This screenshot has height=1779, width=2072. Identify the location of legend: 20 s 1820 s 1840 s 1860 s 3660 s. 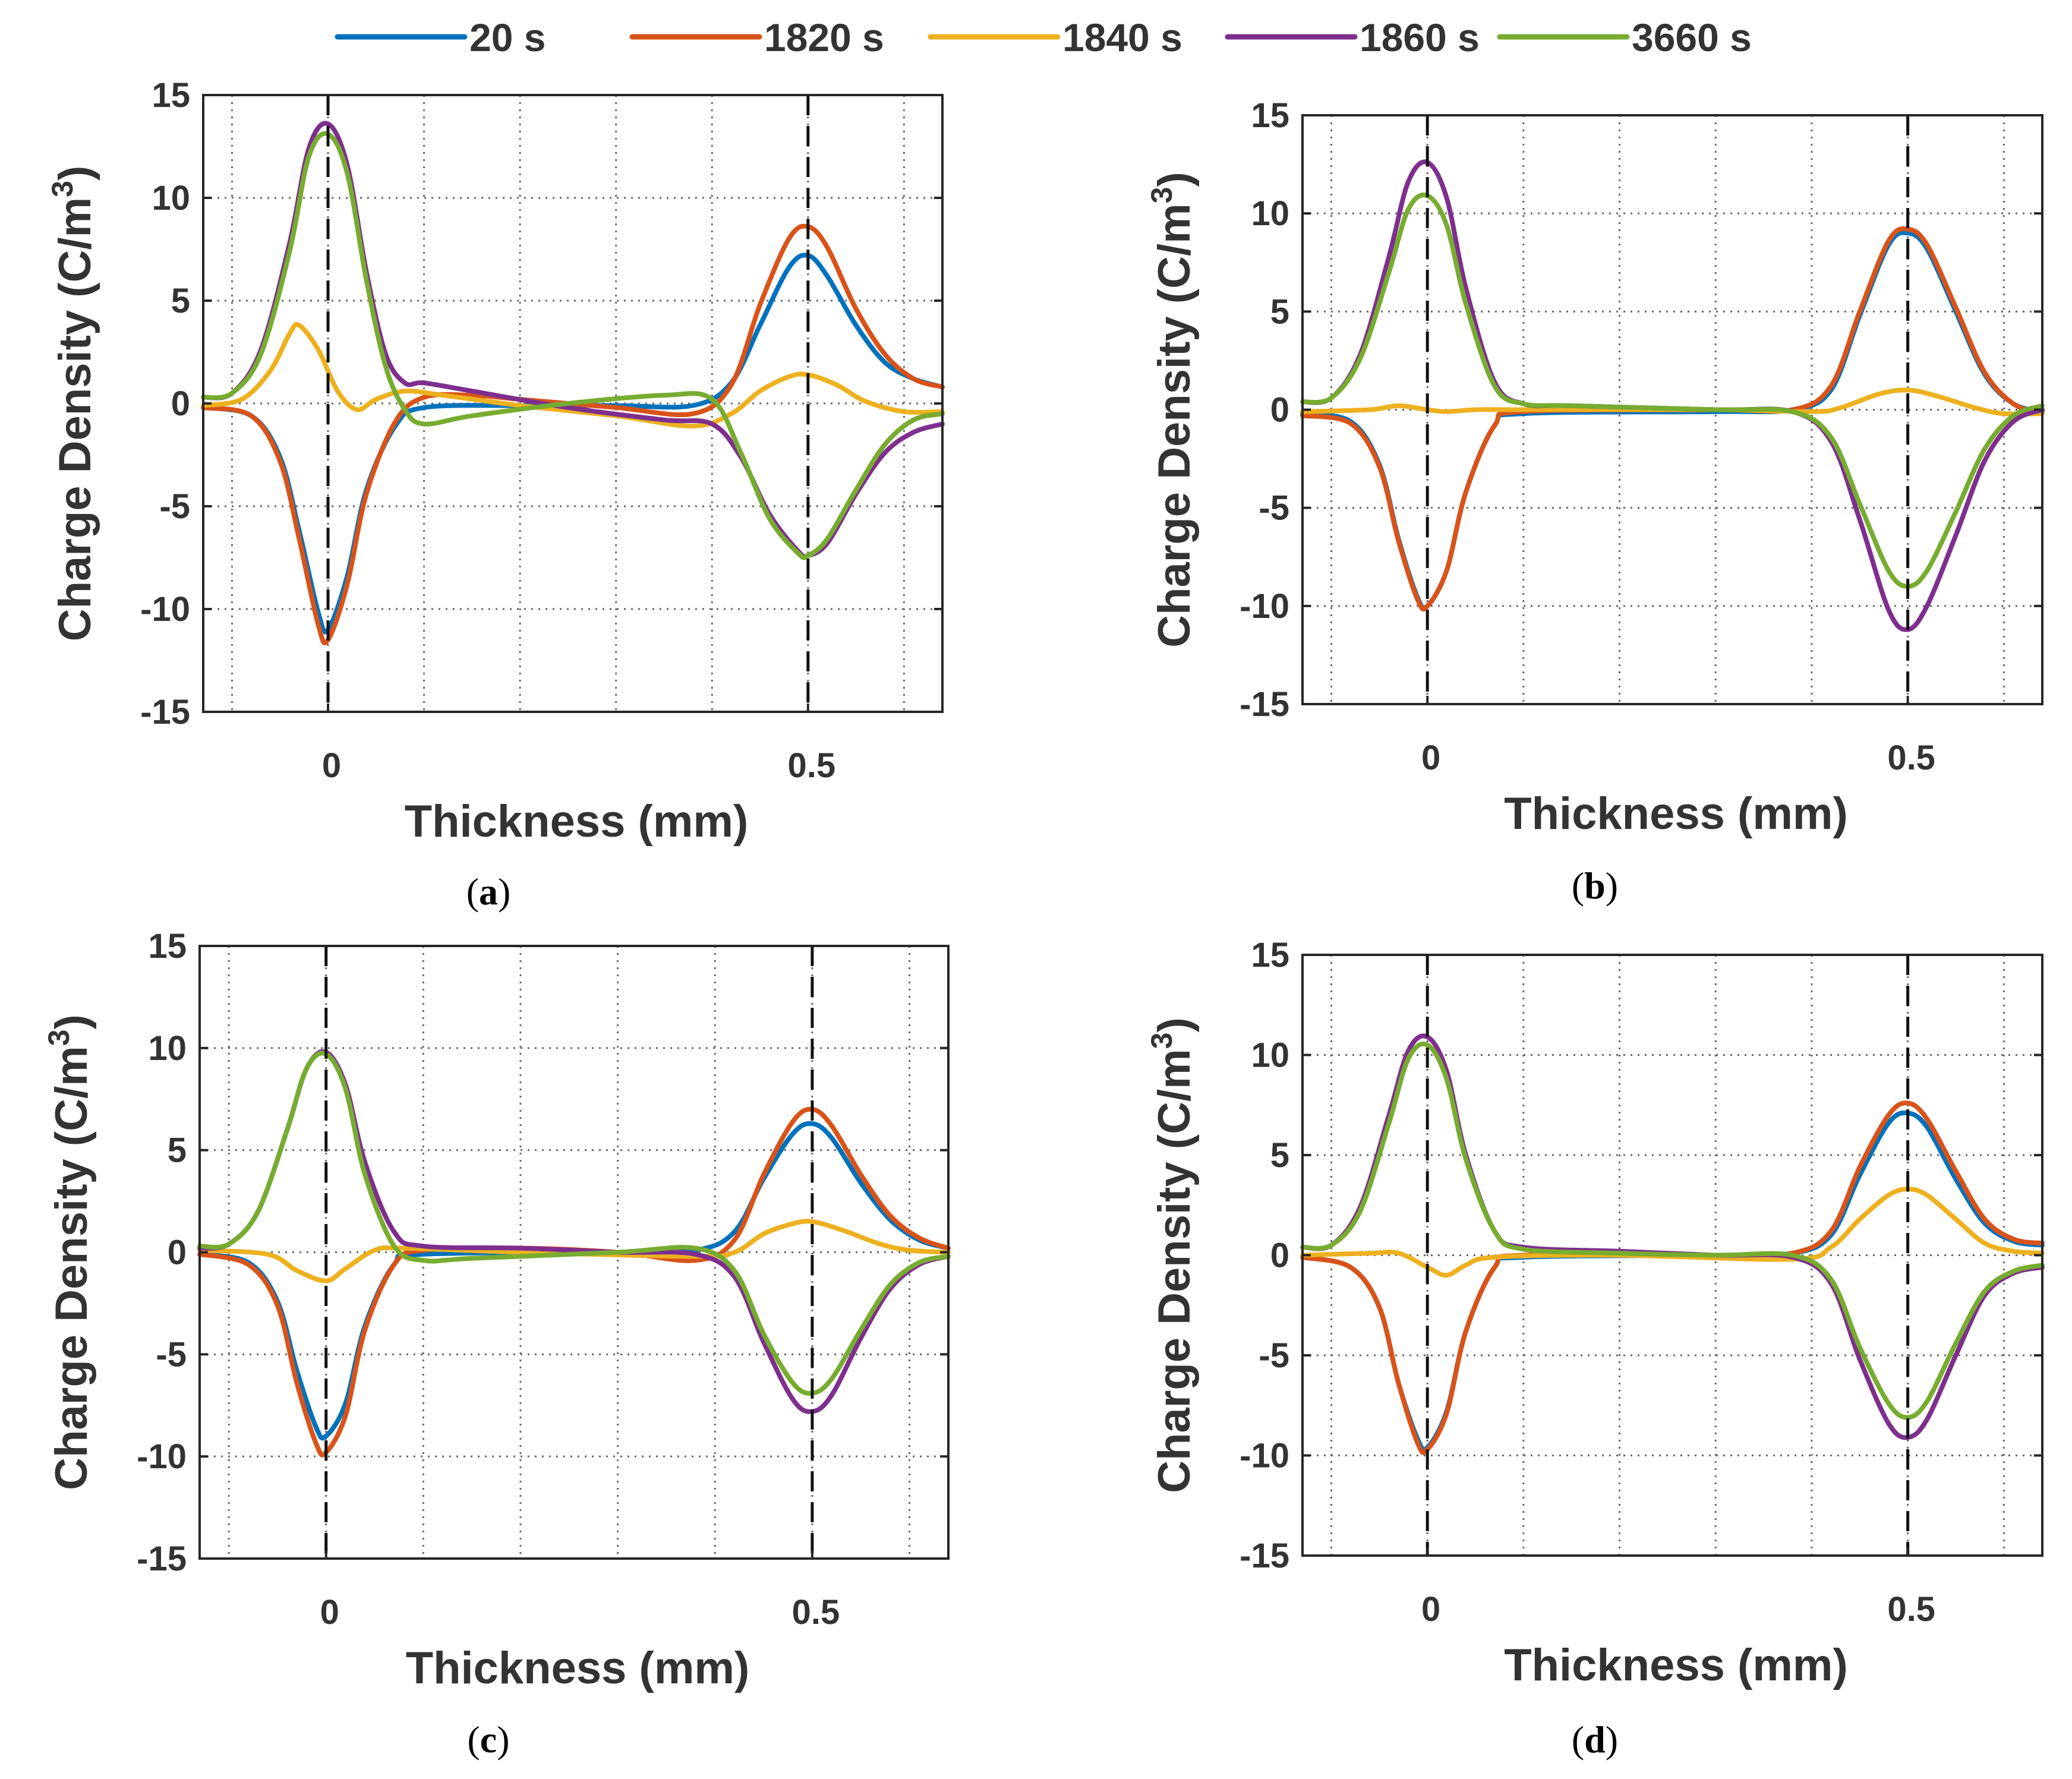
(1043, 37).